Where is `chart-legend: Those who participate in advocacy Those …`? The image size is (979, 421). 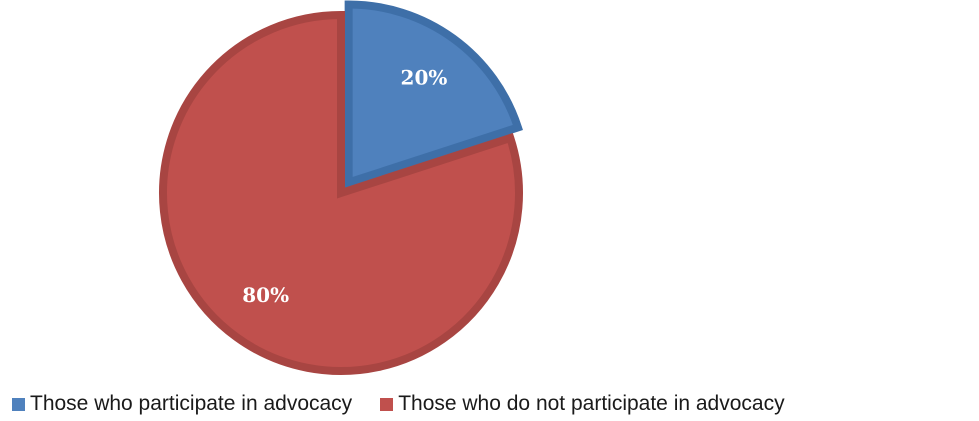 chart-legend: Those who participate in advocacy Those … is located at coordinates (398, 404).